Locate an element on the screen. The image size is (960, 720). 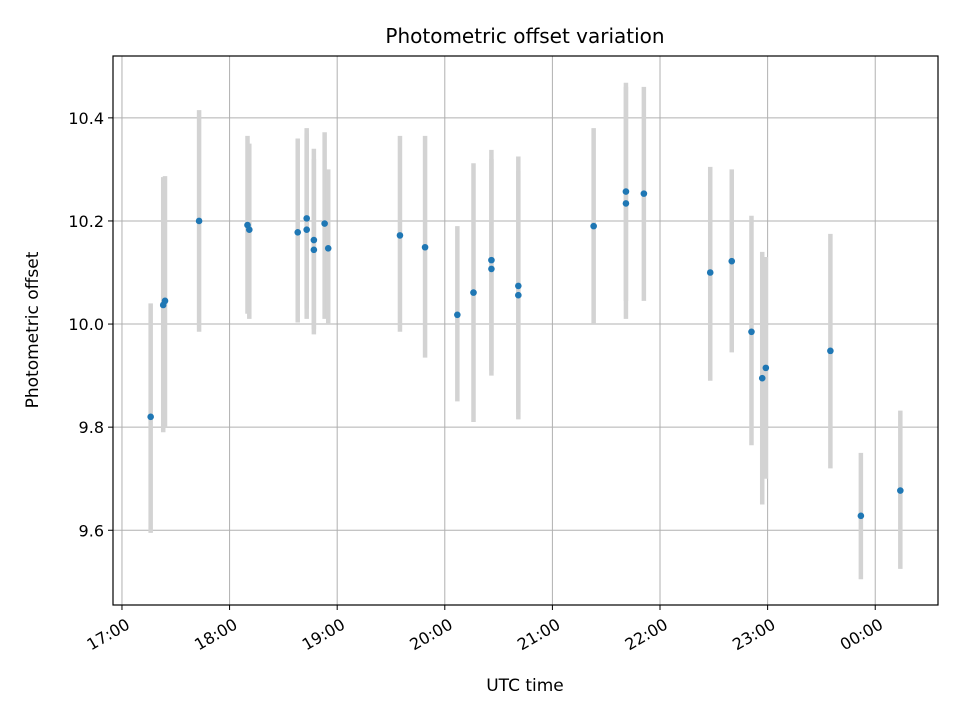
y-tick-label: 10.2 is located at coordinates (86, 221).